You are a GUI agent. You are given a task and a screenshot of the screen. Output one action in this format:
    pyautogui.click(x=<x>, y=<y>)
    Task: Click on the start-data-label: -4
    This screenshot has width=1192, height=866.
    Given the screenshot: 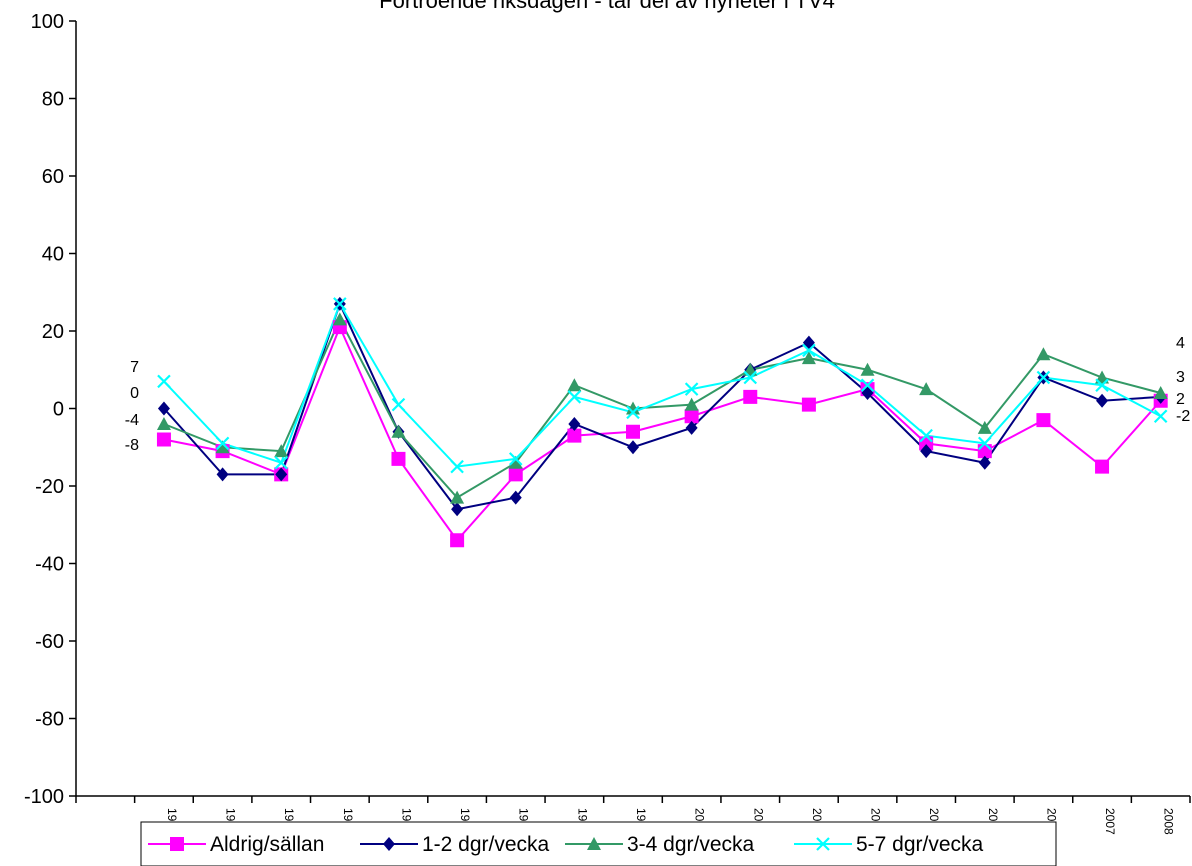 What is the action you would take?
    pyautogui.click(x=132, y=420)
    